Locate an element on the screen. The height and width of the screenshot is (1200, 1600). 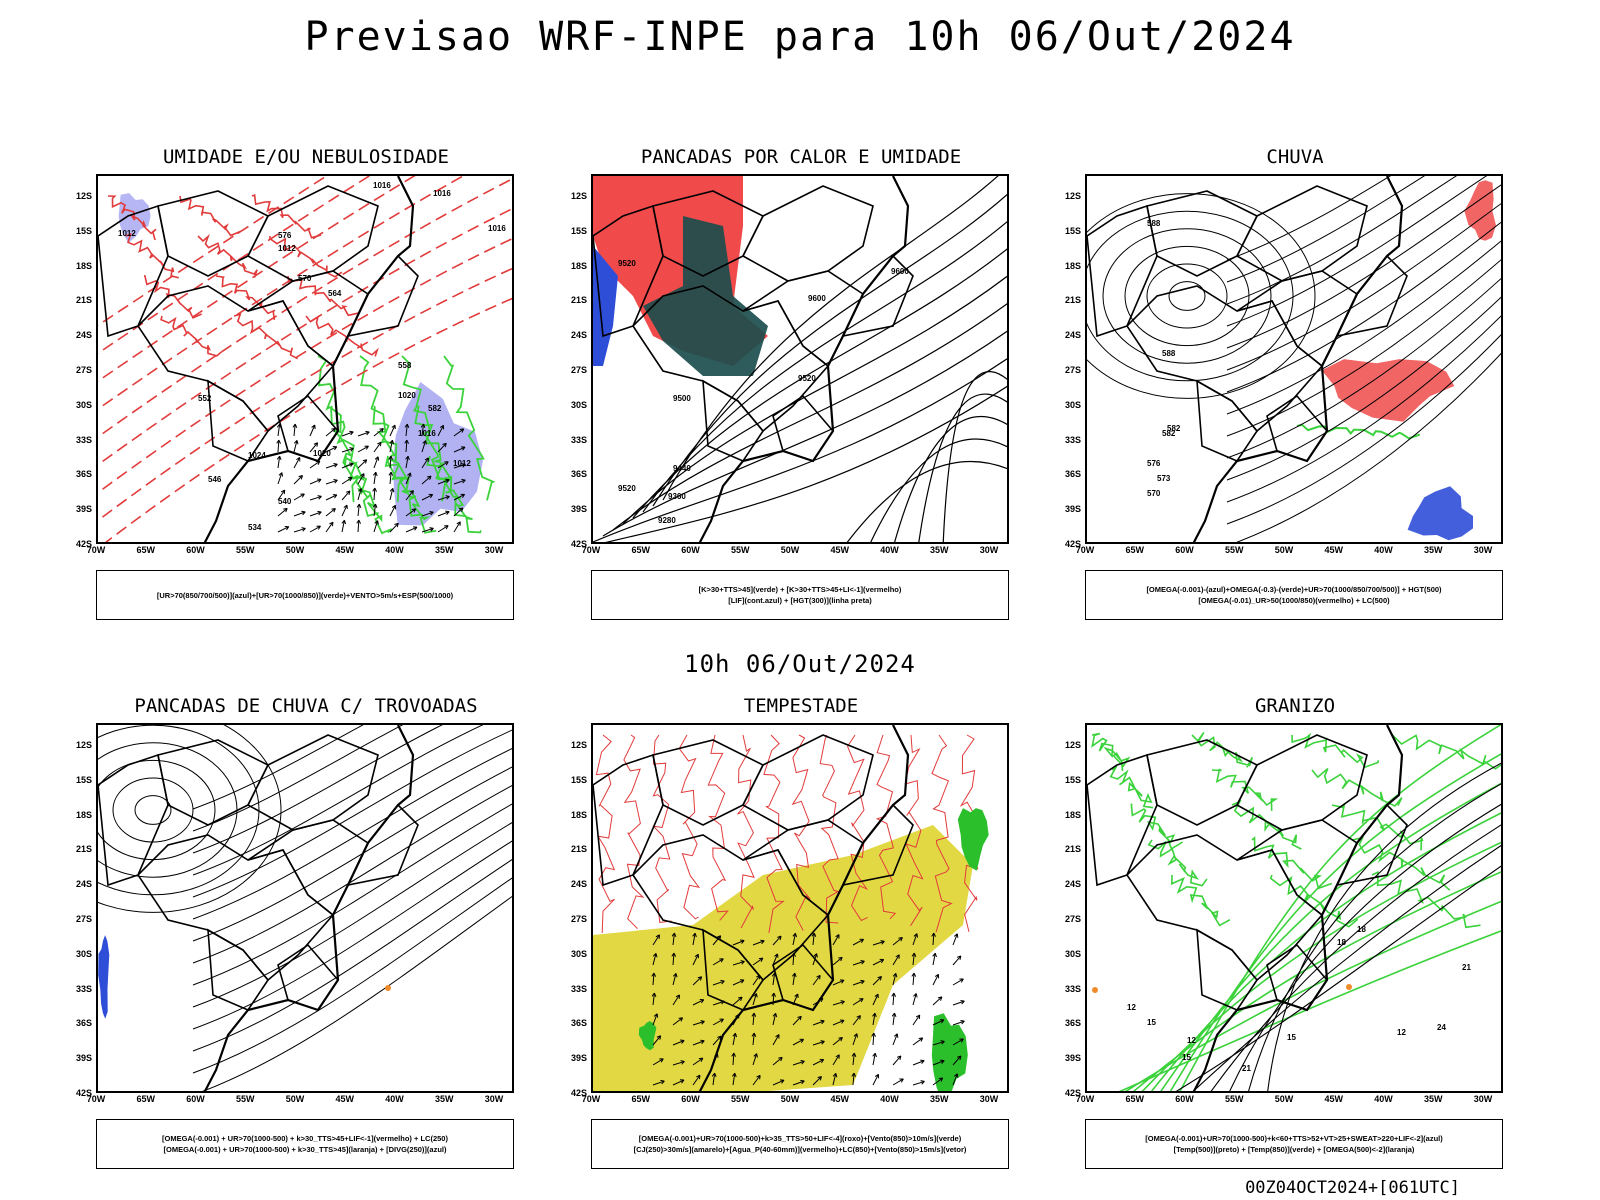
lon-tick-label: 30W is located at coordinates (989, 550).